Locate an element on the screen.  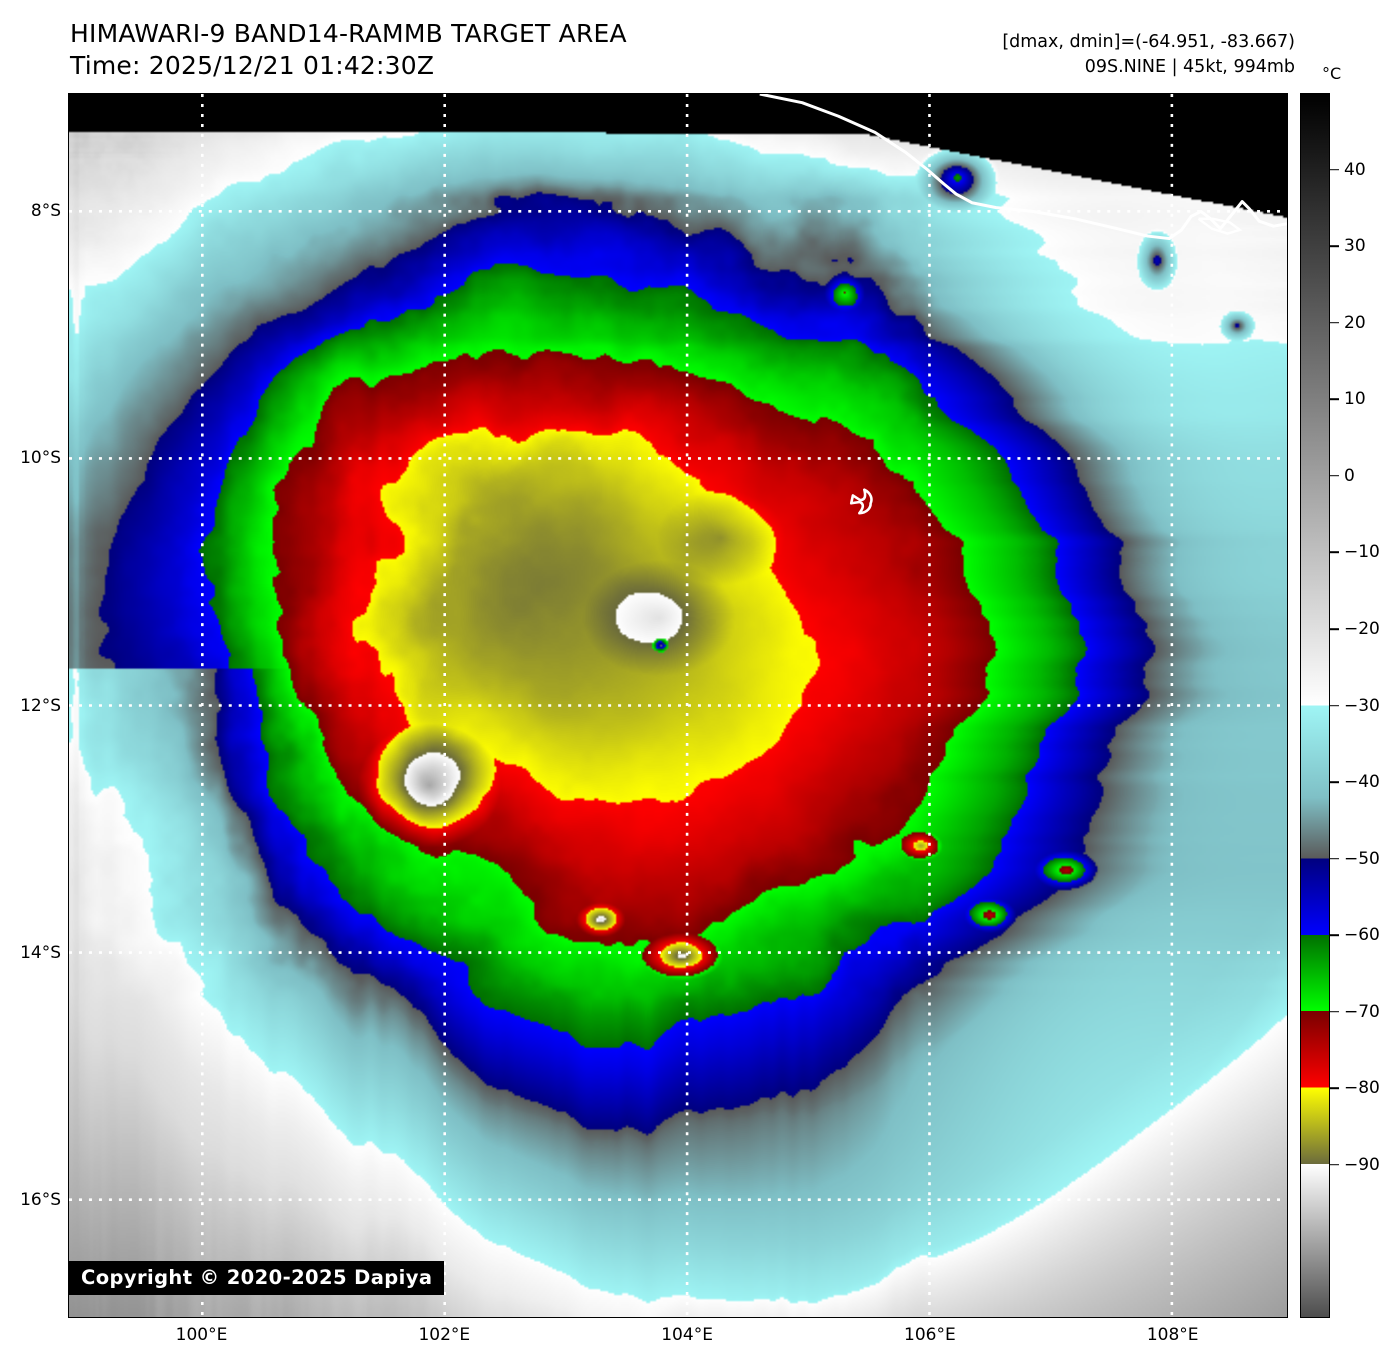
temperature-colorbar is located at coordinates (1315, 705).